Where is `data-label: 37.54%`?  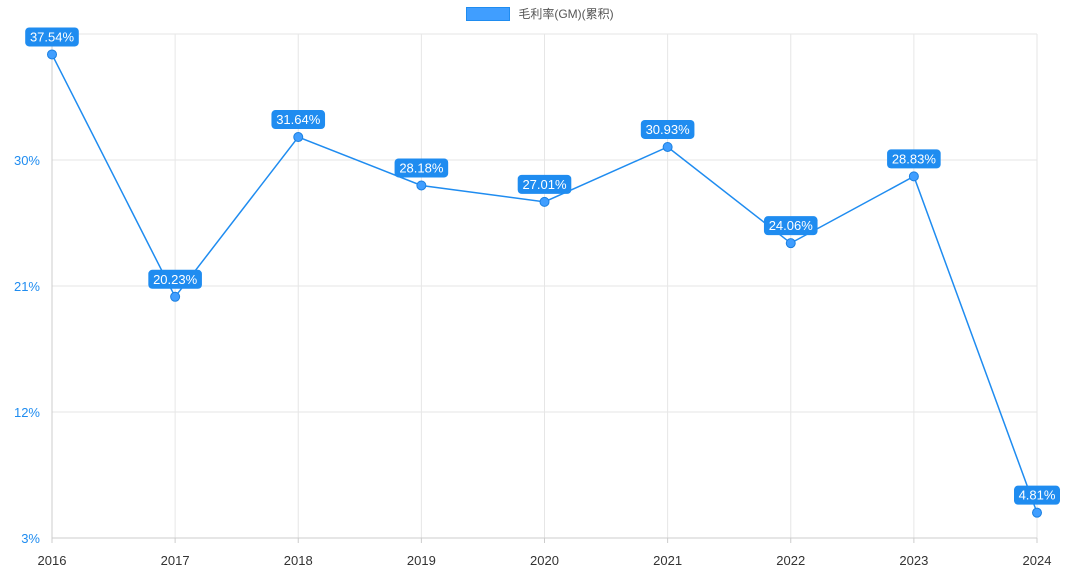
data-label: 37.54% is located at coordinates (52, 36).